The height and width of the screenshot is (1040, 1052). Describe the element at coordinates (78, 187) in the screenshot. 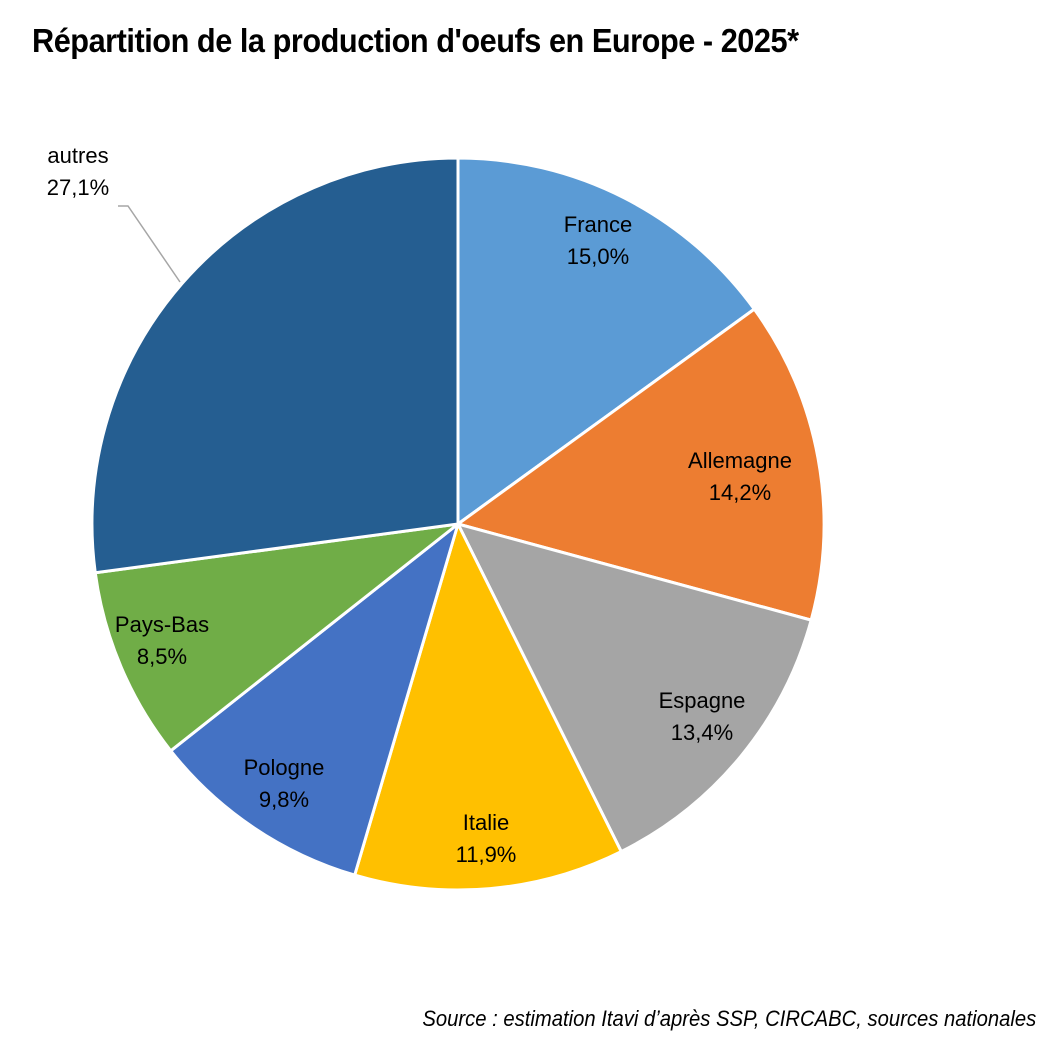

I see `slice-value-autres: 27,1%` at that location.